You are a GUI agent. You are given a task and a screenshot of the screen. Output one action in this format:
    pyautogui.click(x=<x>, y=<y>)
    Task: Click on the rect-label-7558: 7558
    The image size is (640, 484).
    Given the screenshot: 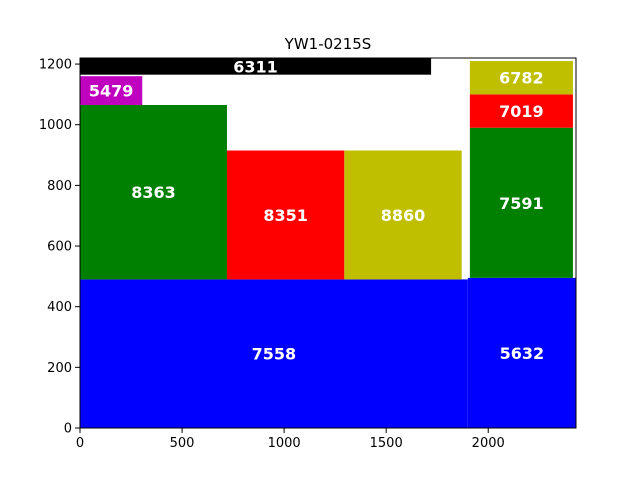 What is the action you would take?
    pyautogui.click(x=274, y=354)
    